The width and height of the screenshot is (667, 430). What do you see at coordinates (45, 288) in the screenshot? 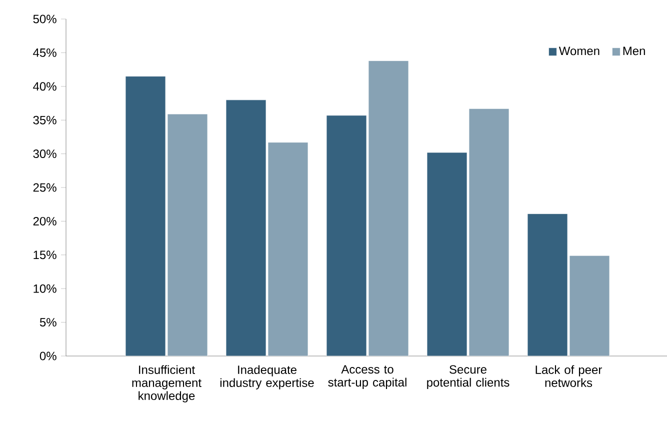
I see `y-tick-label: 10%` at bounding box center [45, 288].